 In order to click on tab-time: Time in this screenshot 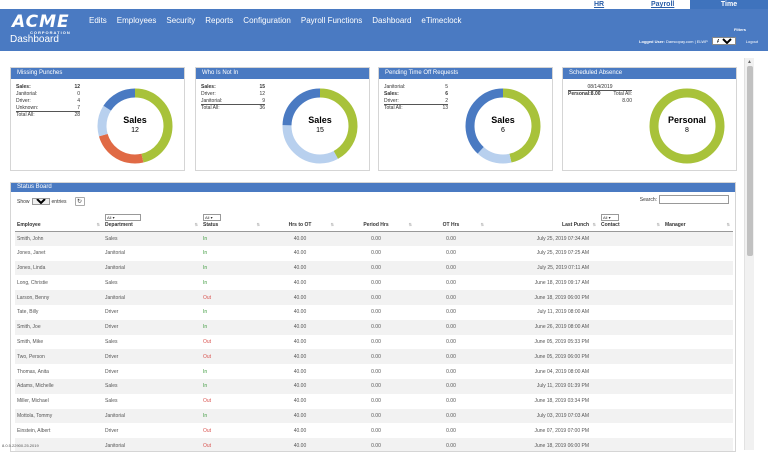, I will do `click(729, 4)`.